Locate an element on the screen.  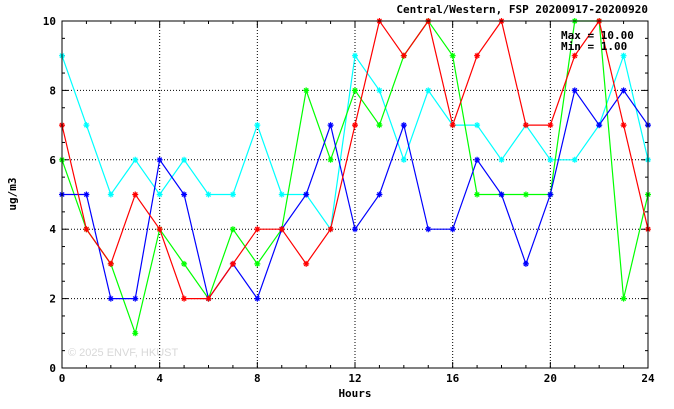
max-label: Max = 10.00 is located at coordinates (597, 35).